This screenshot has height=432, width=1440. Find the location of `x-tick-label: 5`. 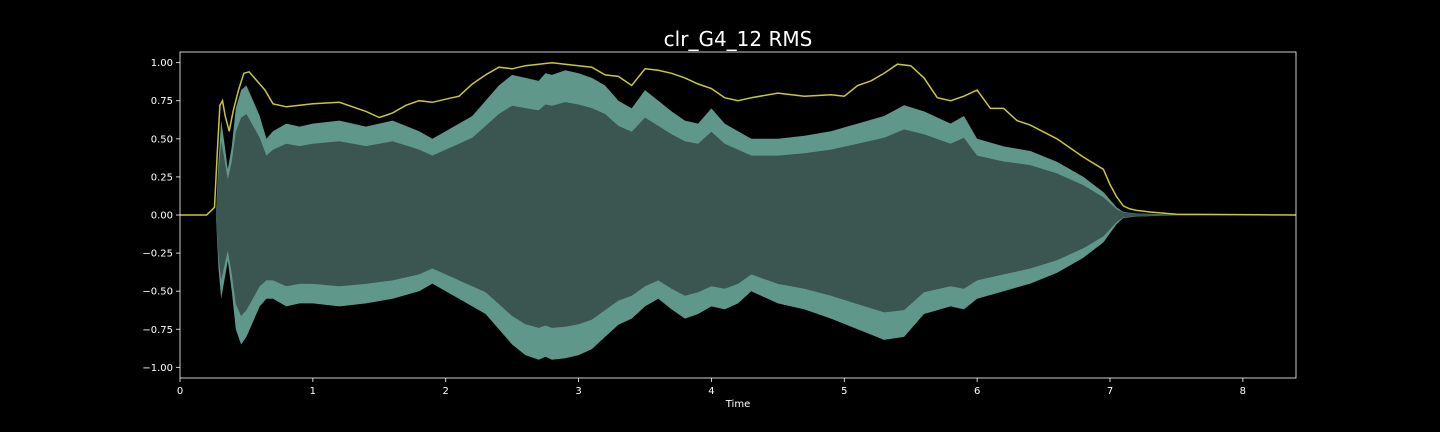

x-tick-label: 5 is located at coordinates (844, 391).